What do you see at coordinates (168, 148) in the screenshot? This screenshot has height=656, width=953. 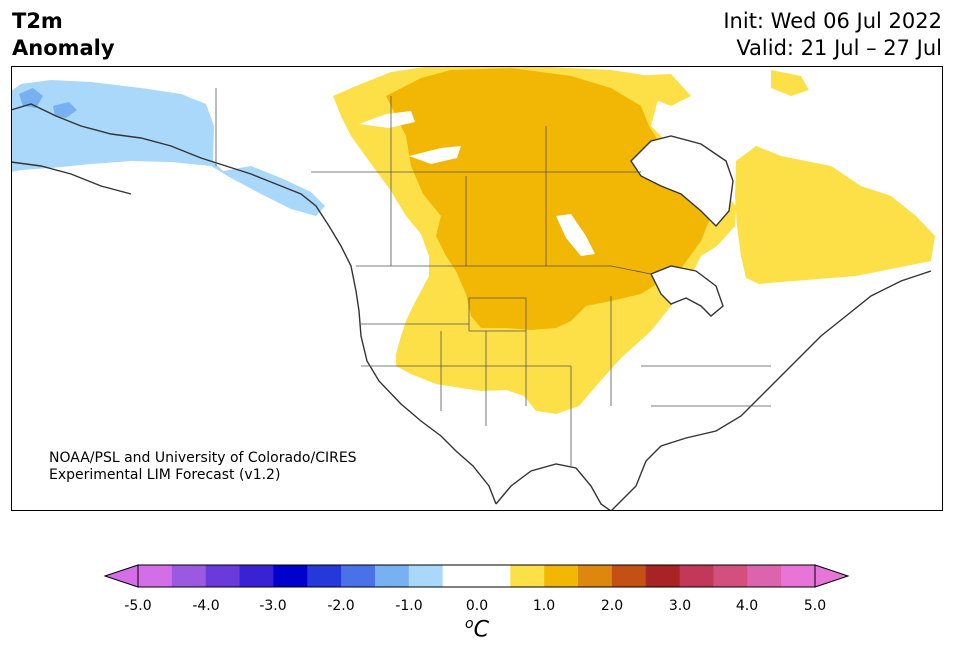 I see `anomaly-negative-alaska` at bounding box center [168, 148].